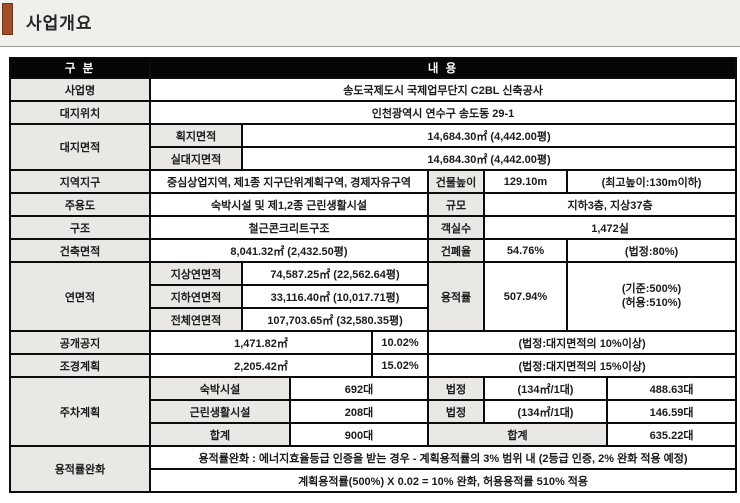 The image size is (740, 503). Describe the element at coordinates (80, 112) in the screenshot. I see `label-site-location: 대지위치` at that location.